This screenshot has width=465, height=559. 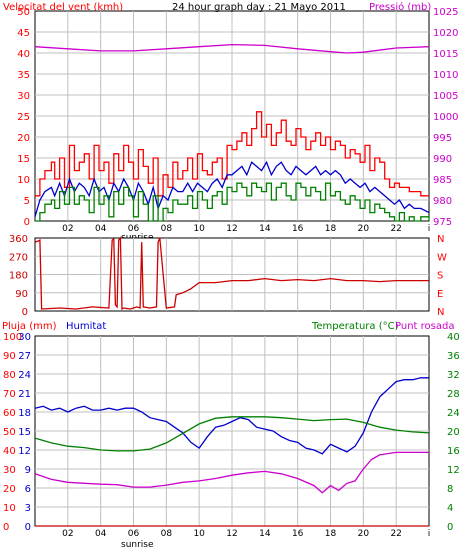 I want to click on humidity-y-tick-label: 30, so click(x=24, y=337).